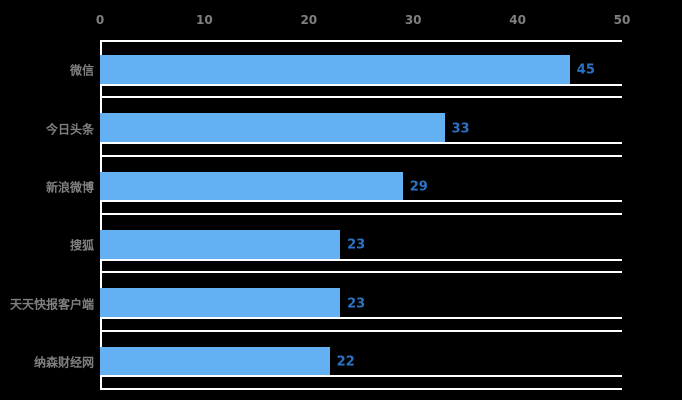  Describe the element at coordinates (413, 20) in the screenshot. I see `x-axis-tick-label: 30` at that location.